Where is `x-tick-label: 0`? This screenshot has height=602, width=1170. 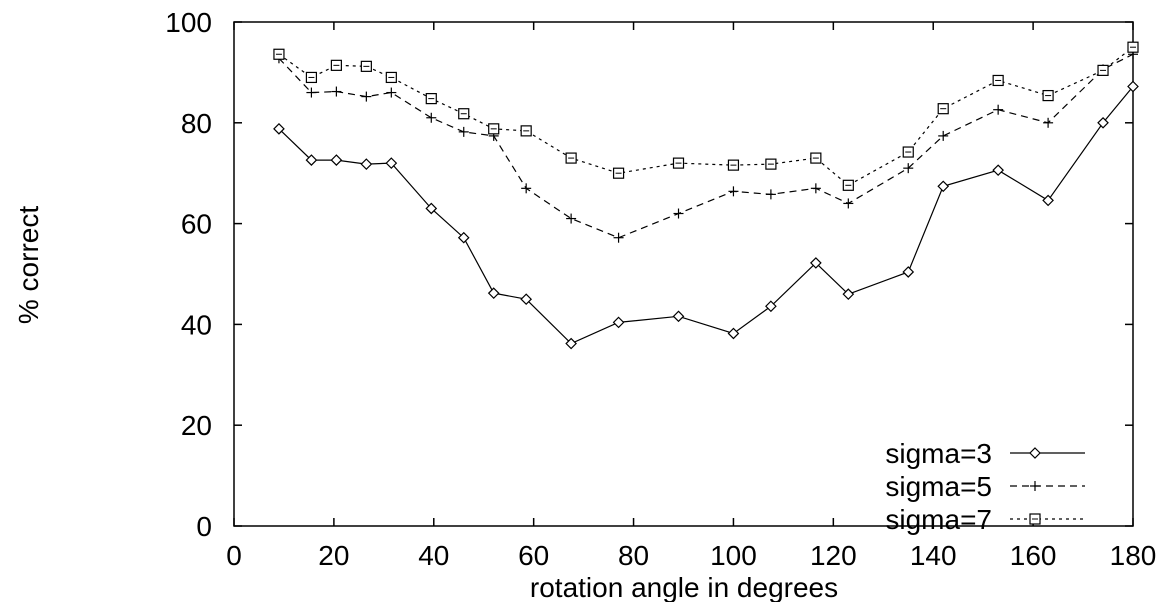
x-tick-label: 0 is located at coordinates (234, 555).